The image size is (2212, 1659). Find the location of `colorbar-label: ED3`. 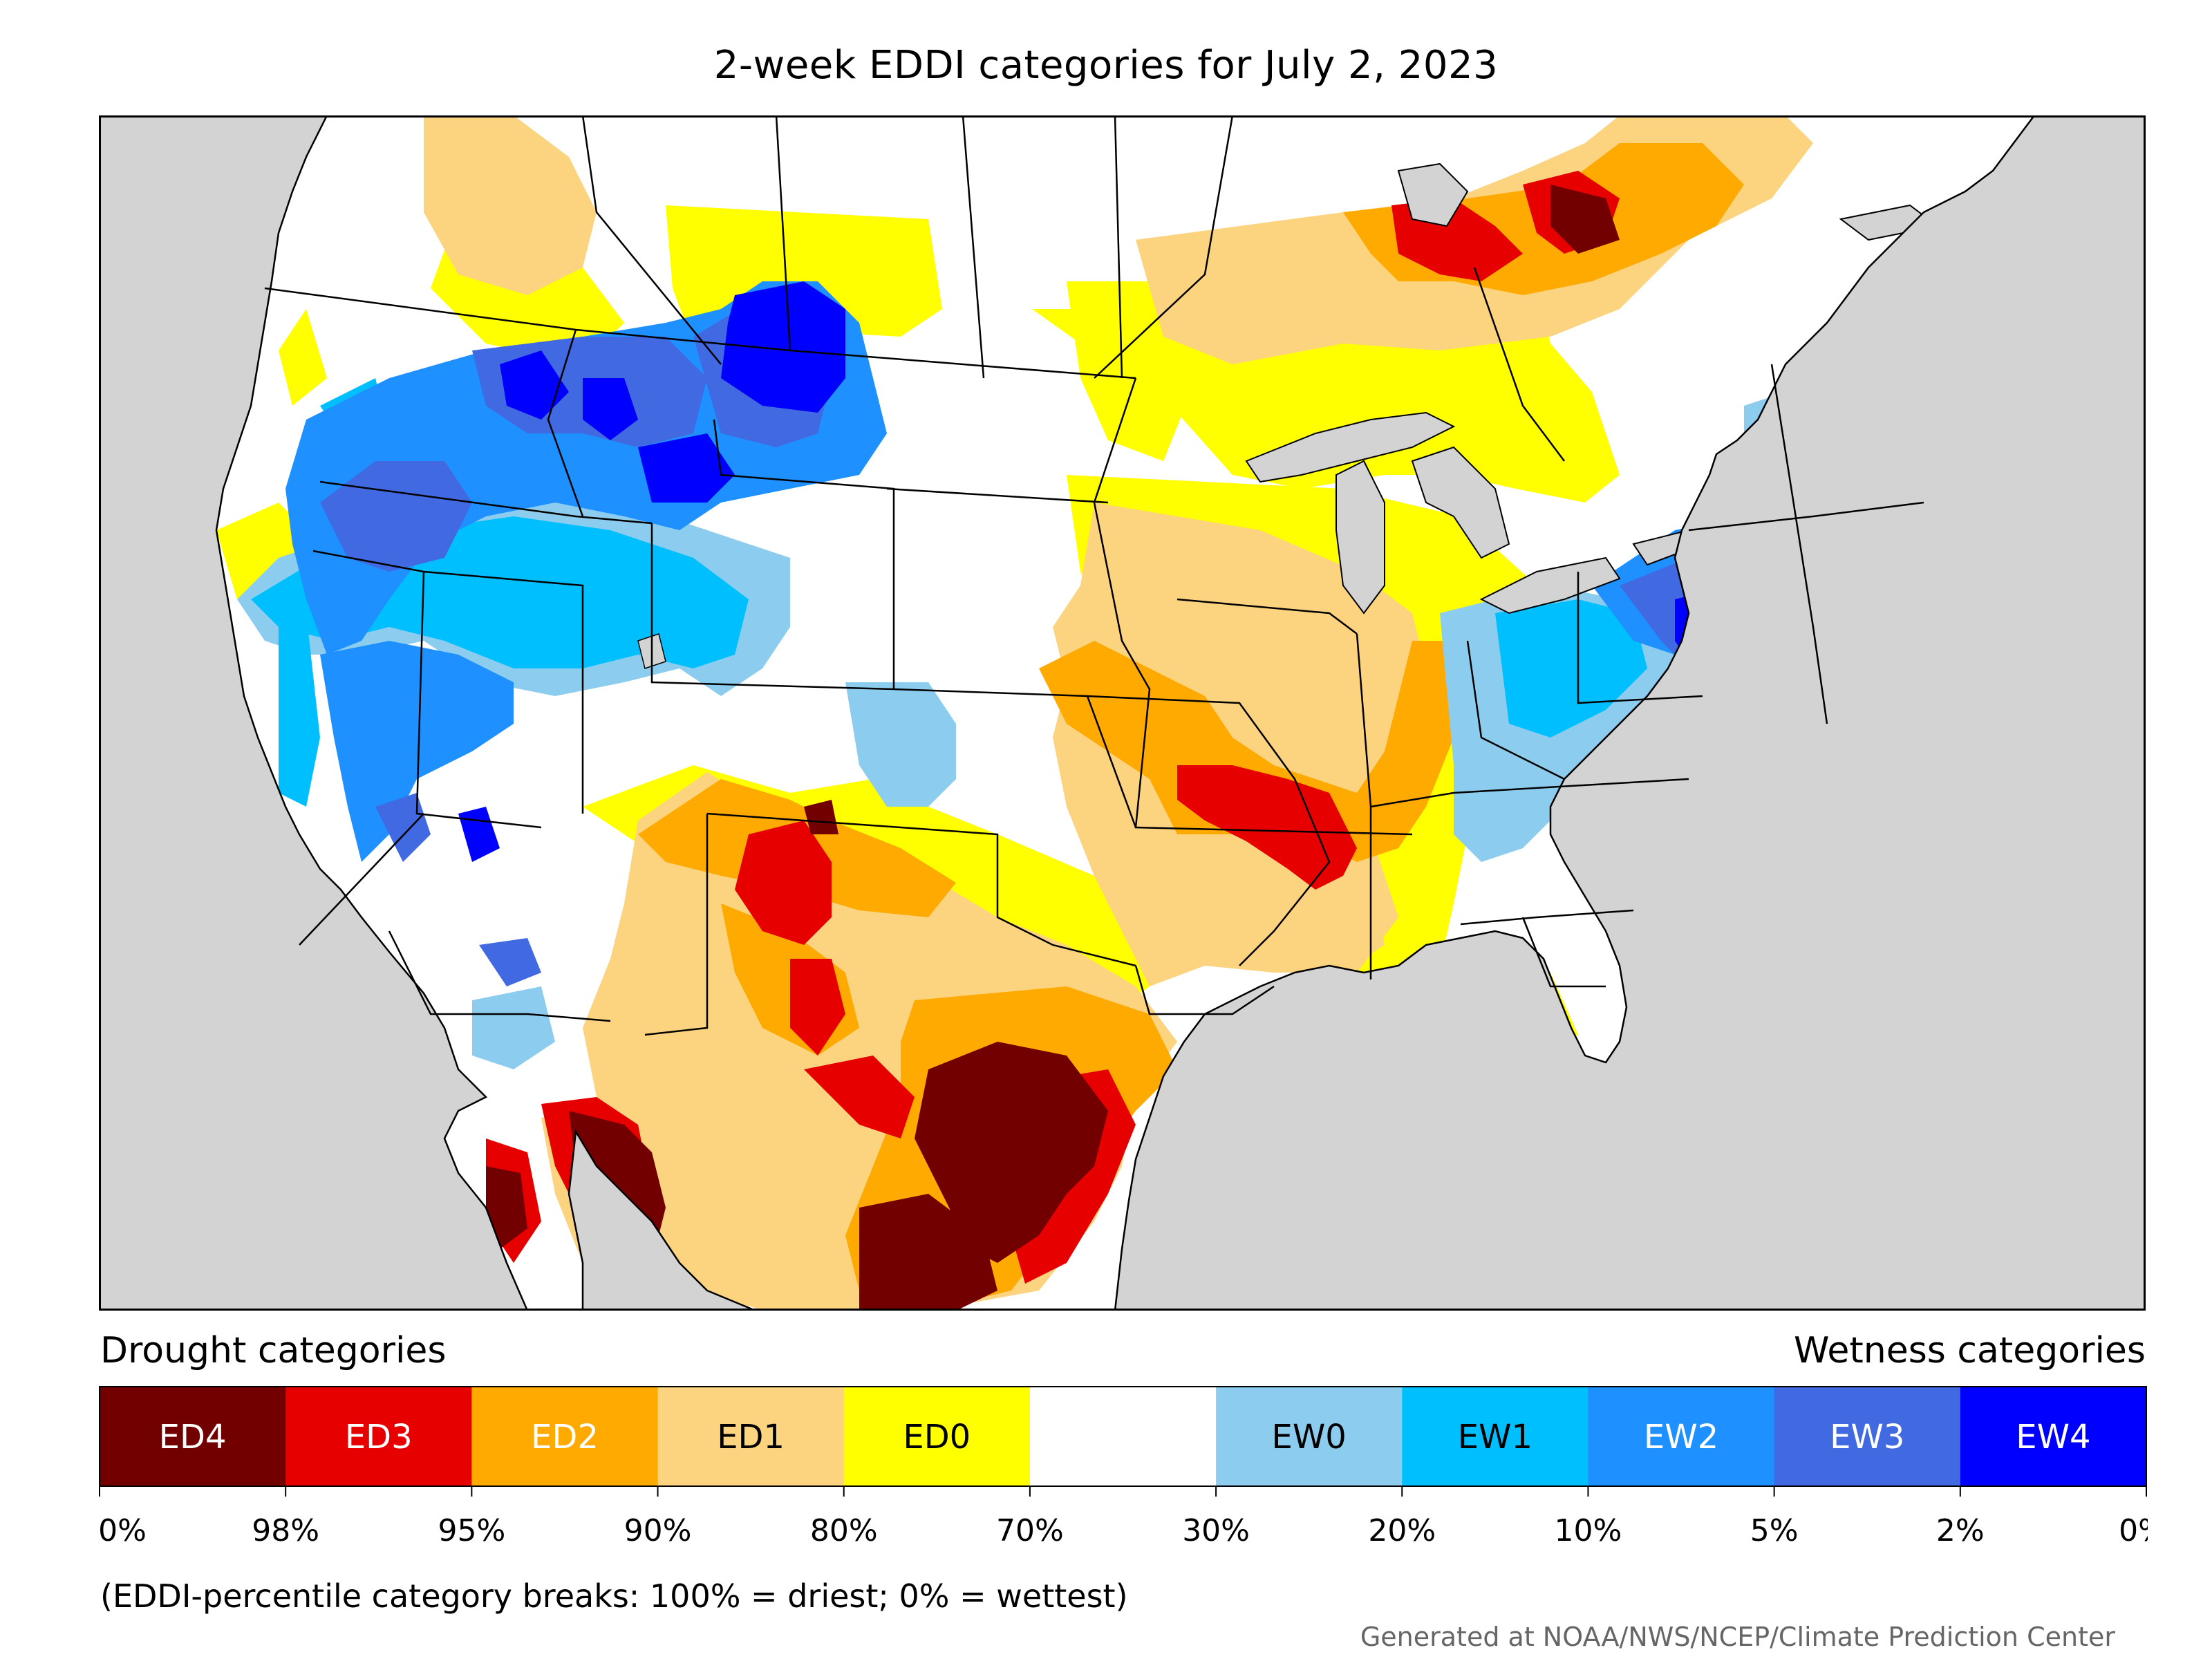

colorbar-label: ED3 is located at coordinates (379, 1437).